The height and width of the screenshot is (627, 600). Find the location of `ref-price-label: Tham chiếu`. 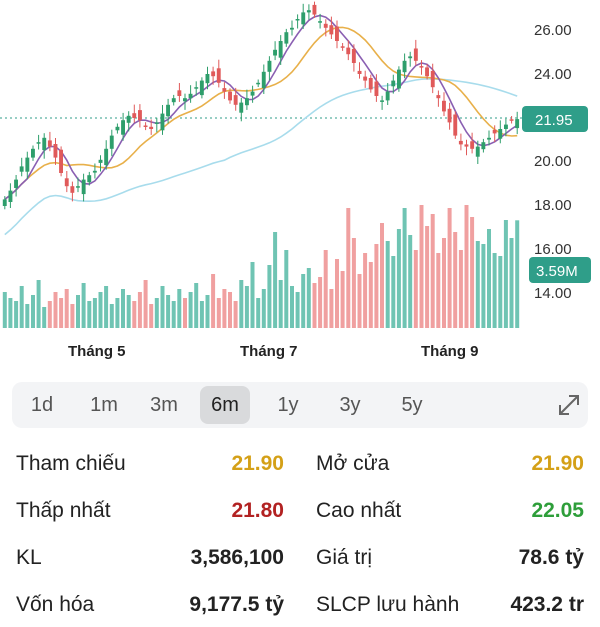

ref-price-label: Tham chiếu is located at coordinates (71, 463).